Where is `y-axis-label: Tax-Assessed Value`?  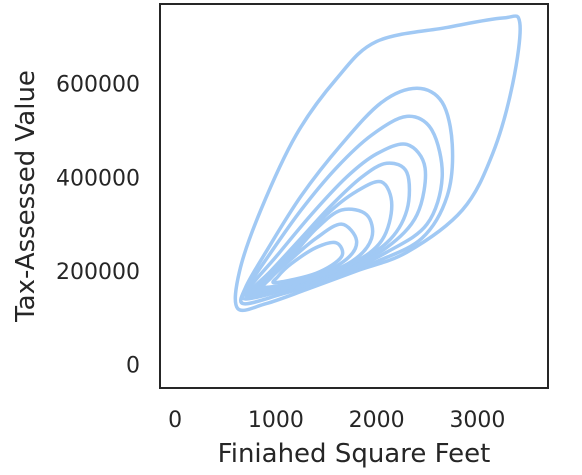
y-axis-label: Tax-Assessed Value is located at coordinates (26, 196).